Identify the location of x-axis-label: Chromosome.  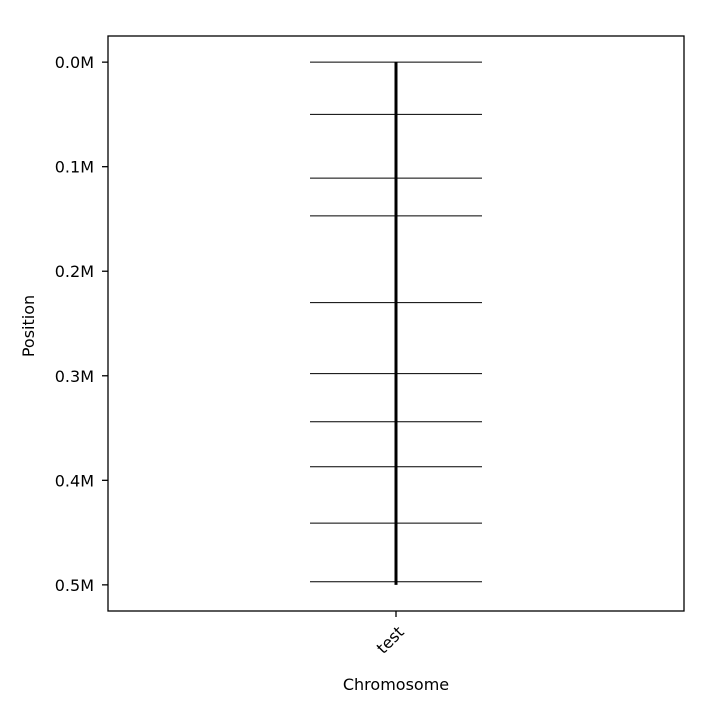
(396, 684).